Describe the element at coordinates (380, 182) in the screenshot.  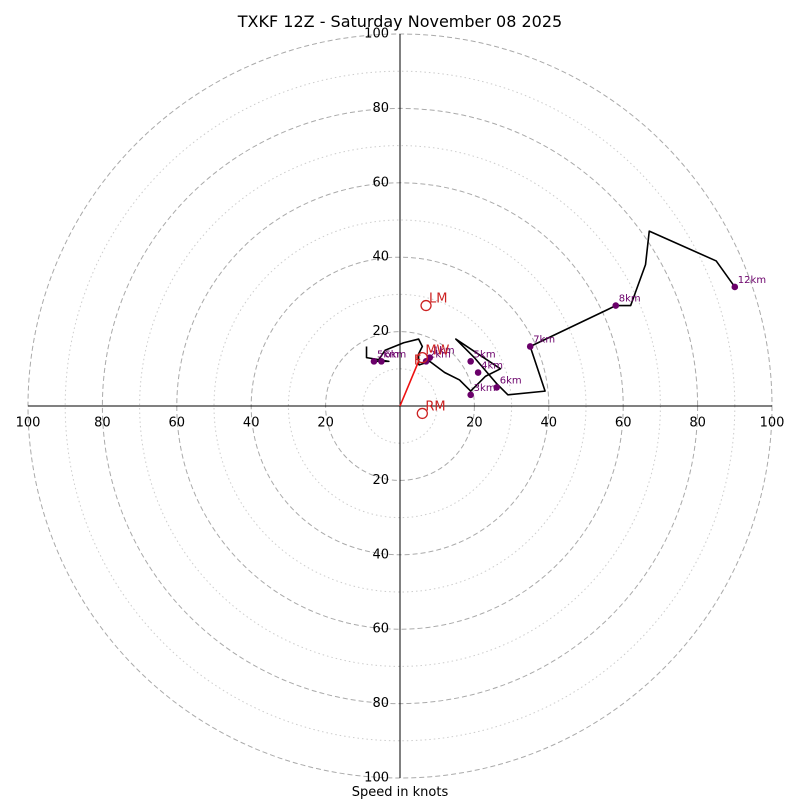
I see `y-tick-label-top: 60` at that location.